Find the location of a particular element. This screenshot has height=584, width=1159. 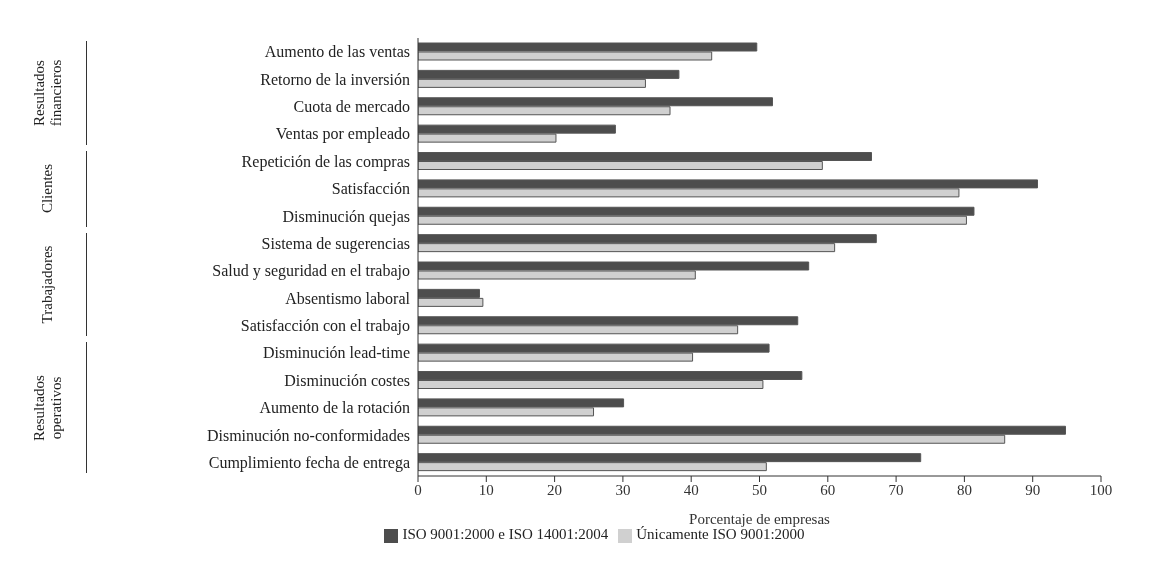

y-tick-label: Sistema de sugerencias is located at coordinates (335, 243).